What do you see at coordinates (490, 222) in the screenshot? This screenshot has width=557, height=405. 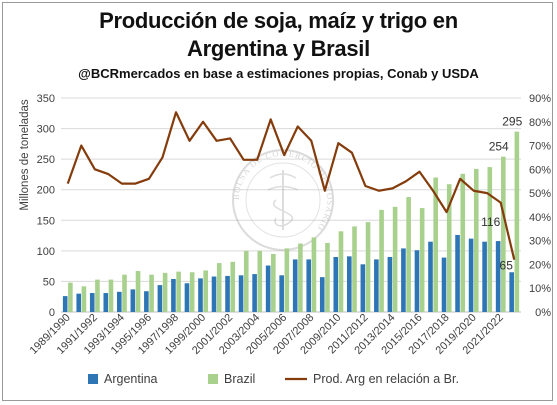 I see `data-label: 116` at bounding box center [490, 222].